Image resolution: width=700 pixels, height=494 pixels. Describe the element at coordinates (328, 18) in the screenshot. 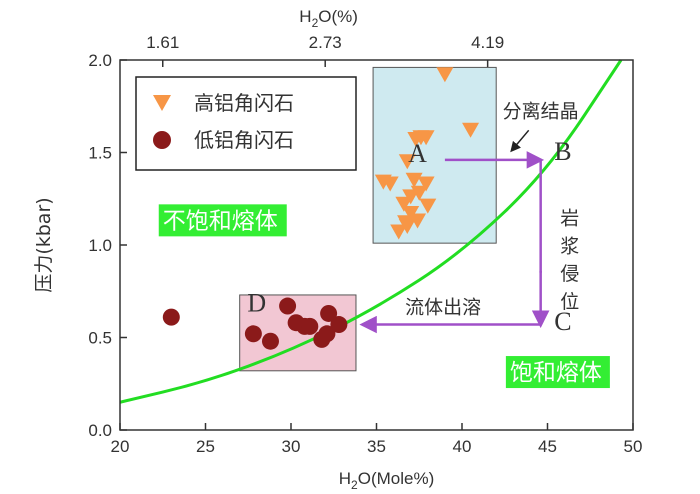

I see `top-axis-title: H2O(%)` at that location.